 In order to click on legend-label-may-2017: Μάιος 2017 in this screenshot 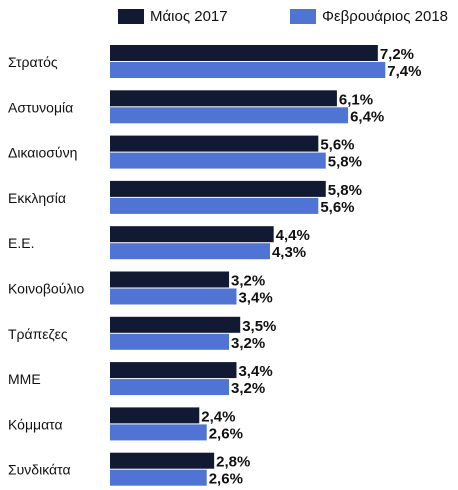, I will do `click(189, 16)`.